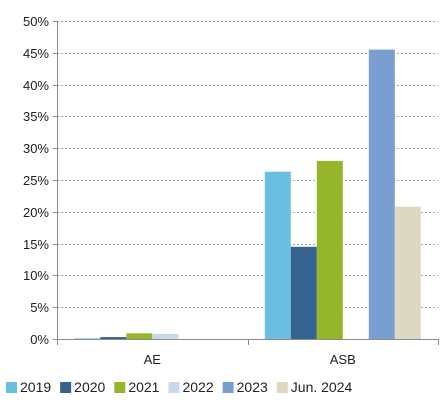  Describe the element at coordinates (250, 359) in the screenshot. I see `x-axis-ticks: AE ASB` at that location.